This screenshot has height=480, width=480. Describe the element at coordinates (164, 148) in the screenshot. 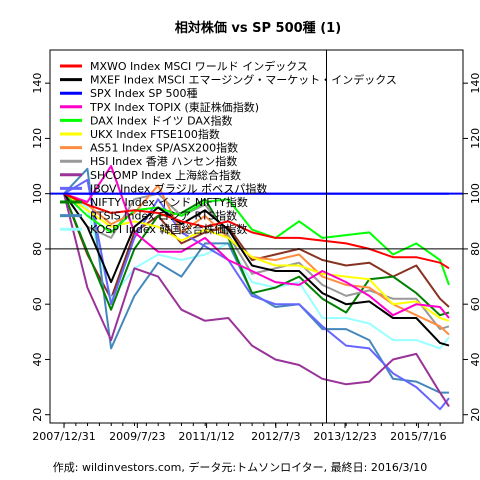

I see `legend-label-6: AS51 Index SP/ASX200指数` at that location.